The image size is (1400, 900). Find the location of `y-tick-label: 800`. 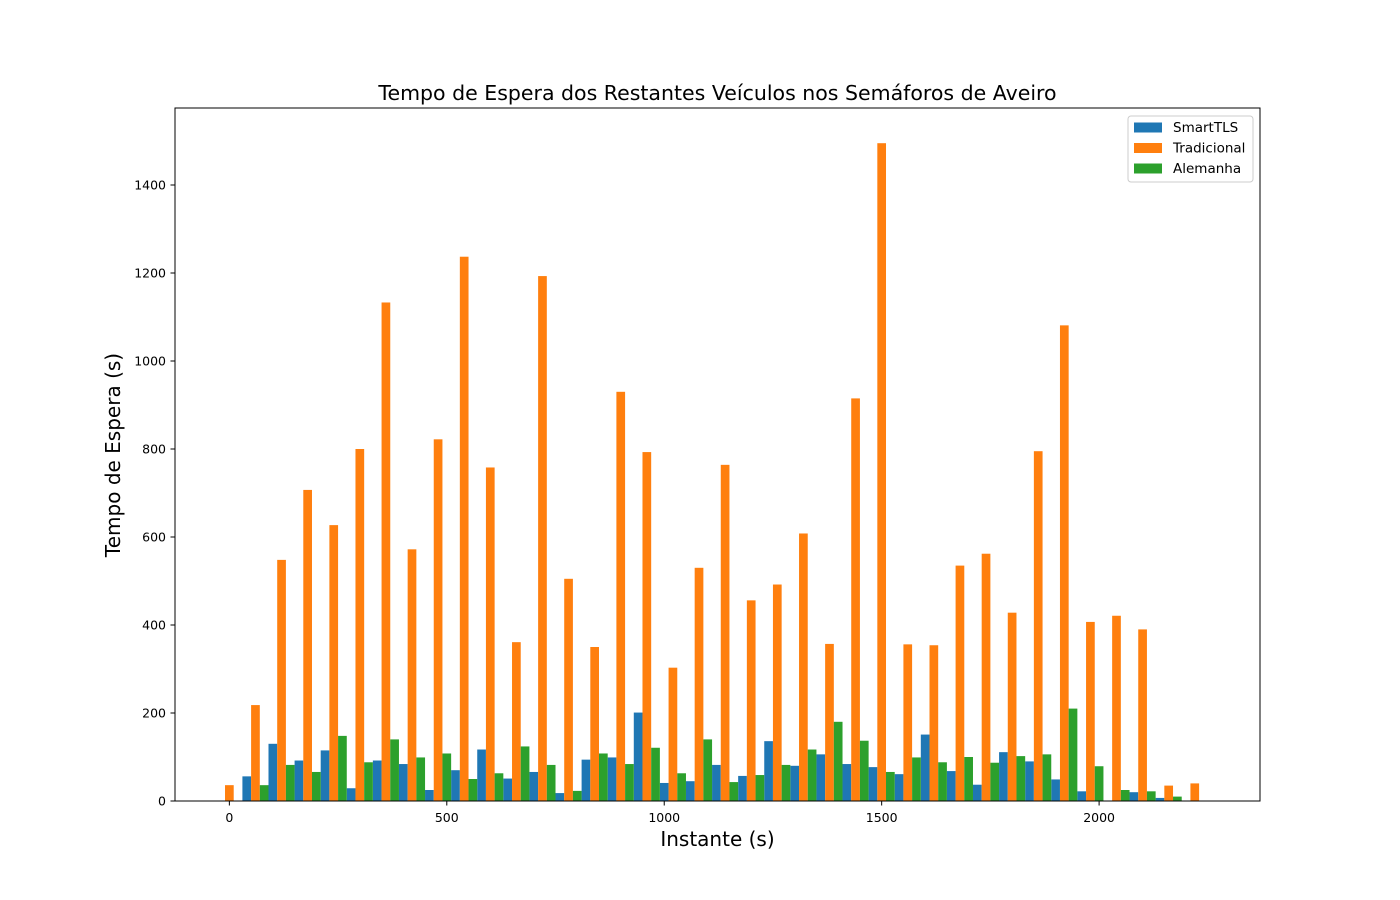

y-tick-label: 800 is located at coordinates (154, 449).